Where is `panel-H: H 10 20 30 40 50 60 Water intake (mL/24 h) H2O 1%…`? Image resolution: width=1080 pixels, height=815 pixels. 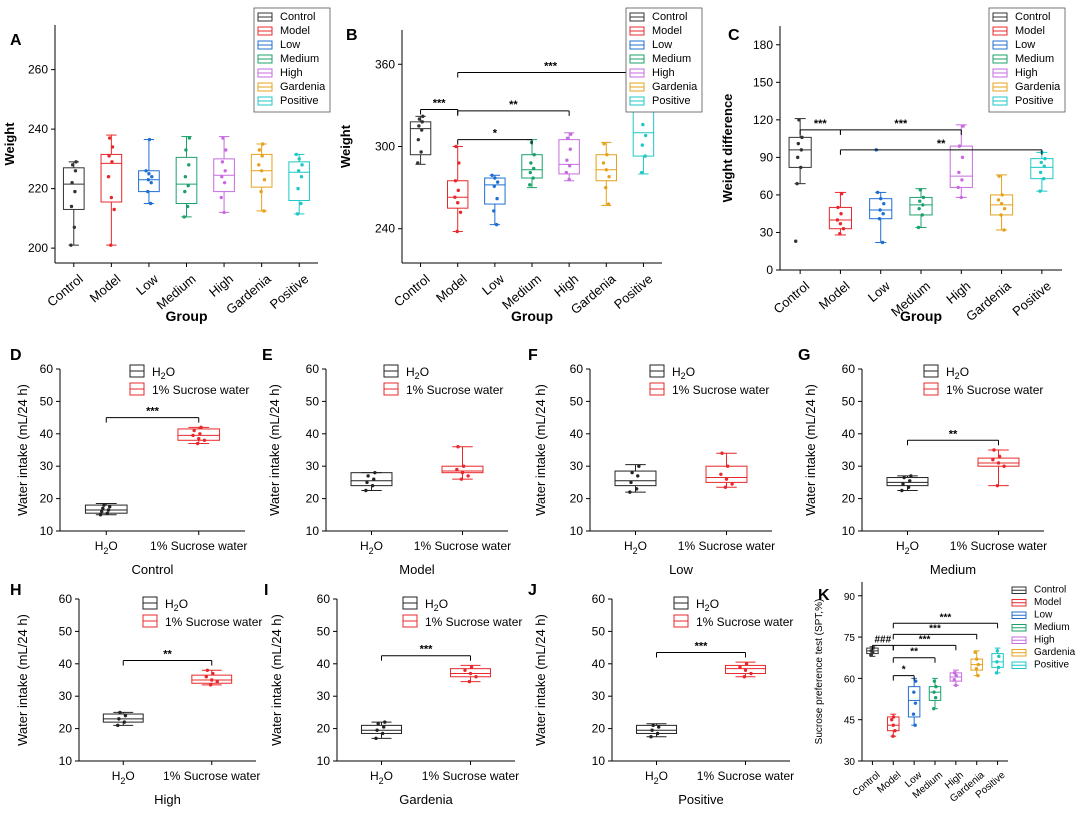 panel-H: H 10 20 30 40 50 60 Water intake (mL/24 h) H2O 1%… is located at coordinates (136, 694).